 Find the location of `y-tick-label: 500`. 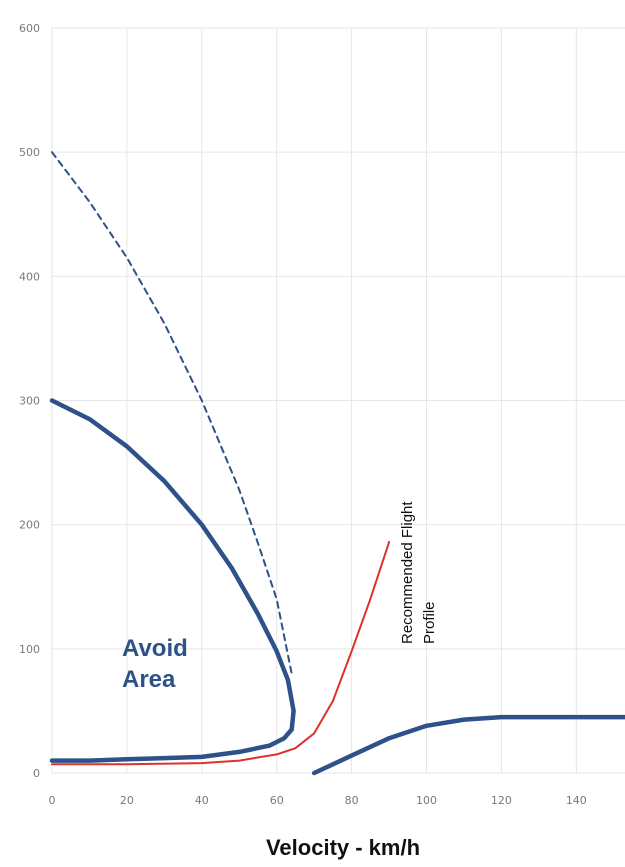

y-tick-label: 500 is located at coordinates (29, 152).